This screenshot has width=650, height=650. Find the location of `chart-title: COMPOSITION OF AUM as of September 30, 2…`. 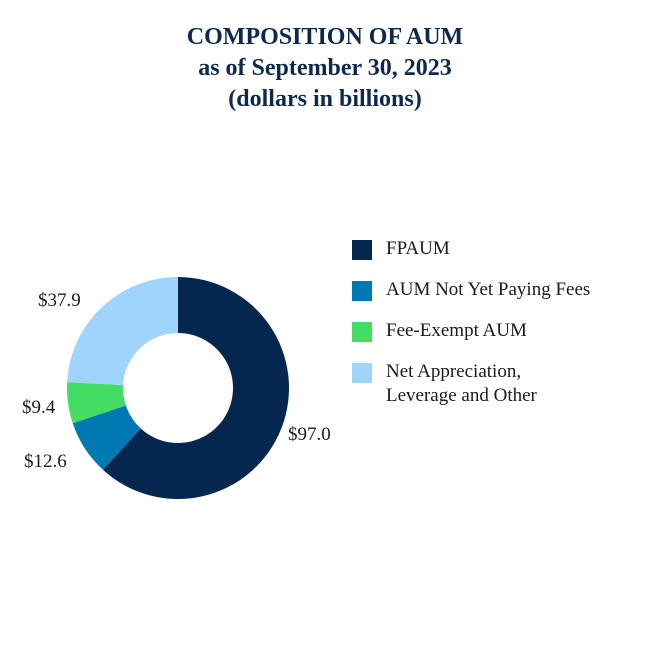

chart-title: COMPOSITION OF AUM as of September 30, 2… is located at coordinates (325, 68).